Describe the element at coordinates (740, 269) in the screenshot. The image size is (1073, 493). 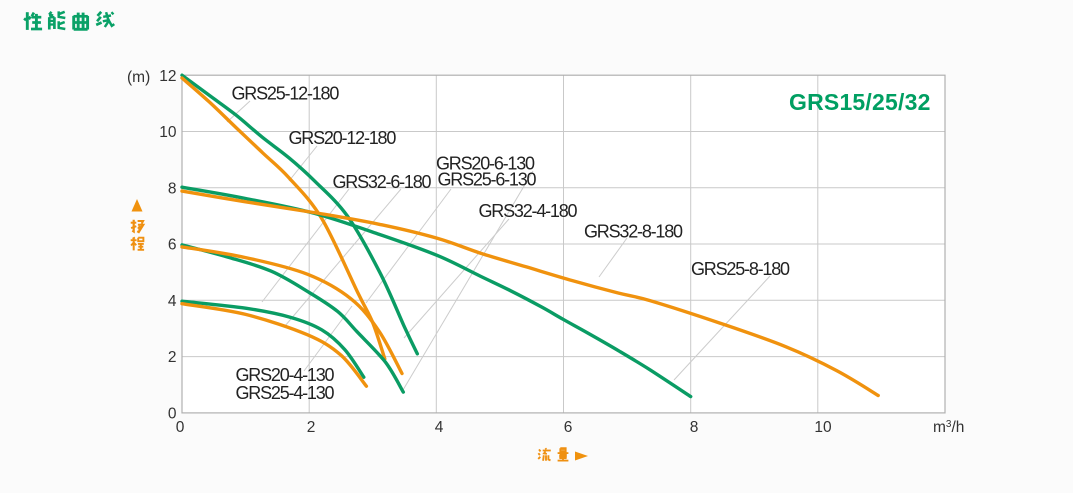
I see `svg-text: GRS25-8-180` at that location.